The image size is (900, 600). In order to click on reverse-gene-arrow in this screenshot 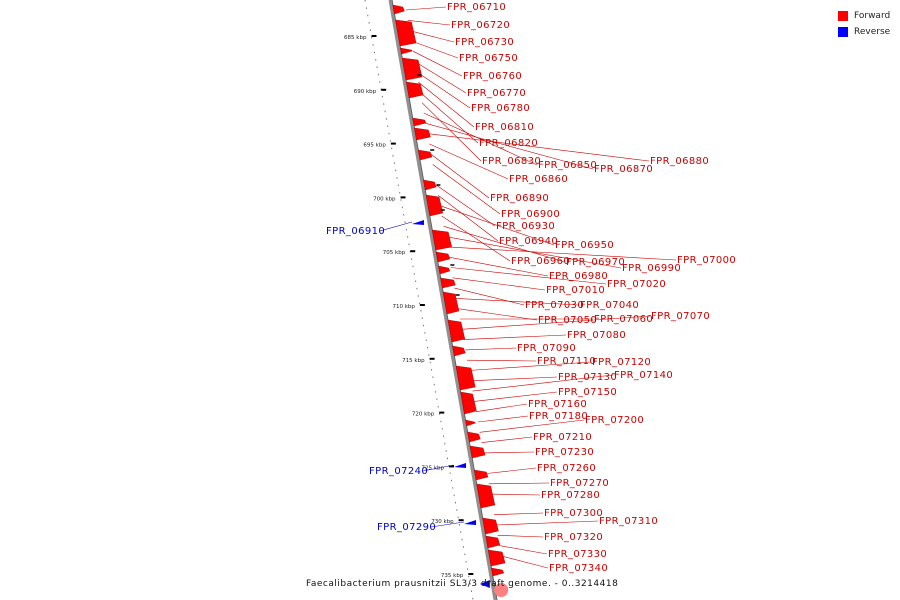, I will do `click(470, 522)`.